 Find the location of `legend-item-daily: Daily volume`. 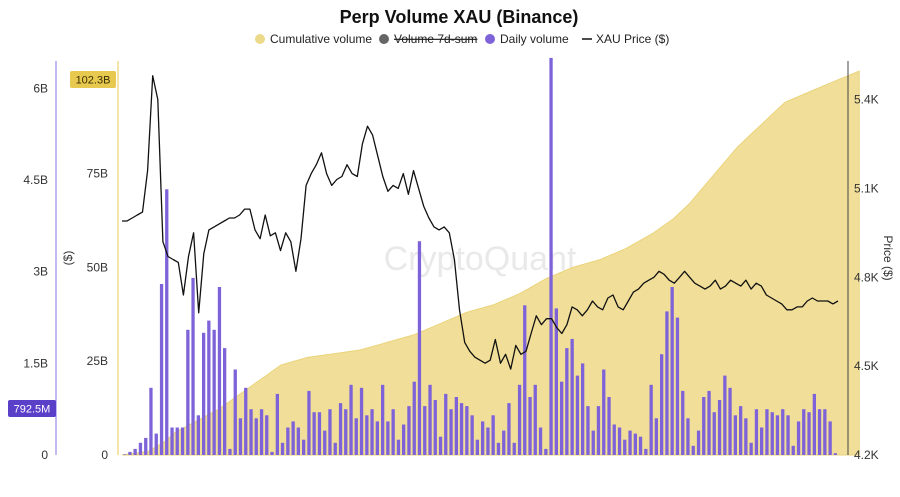

legend-item-daily: Daily volume is located at coordinates (527, 39).